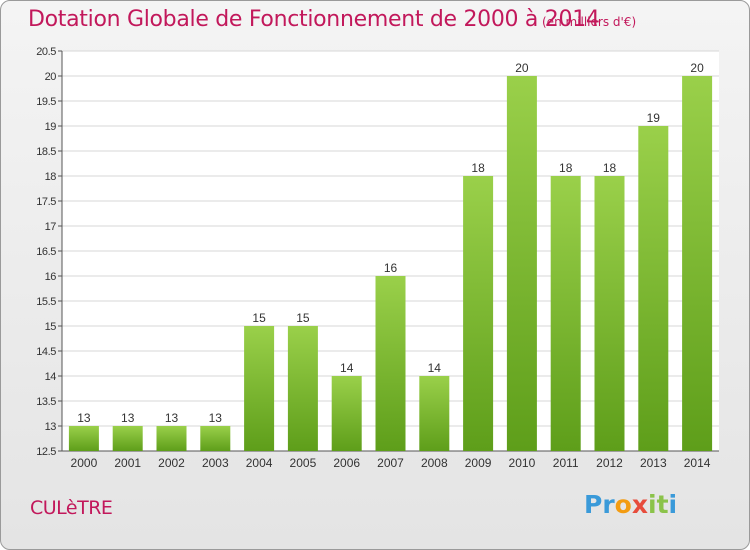 Image resolution: width=750 pixels, height=550 pixels. I want to click on bar-2009, so click(478, 313).